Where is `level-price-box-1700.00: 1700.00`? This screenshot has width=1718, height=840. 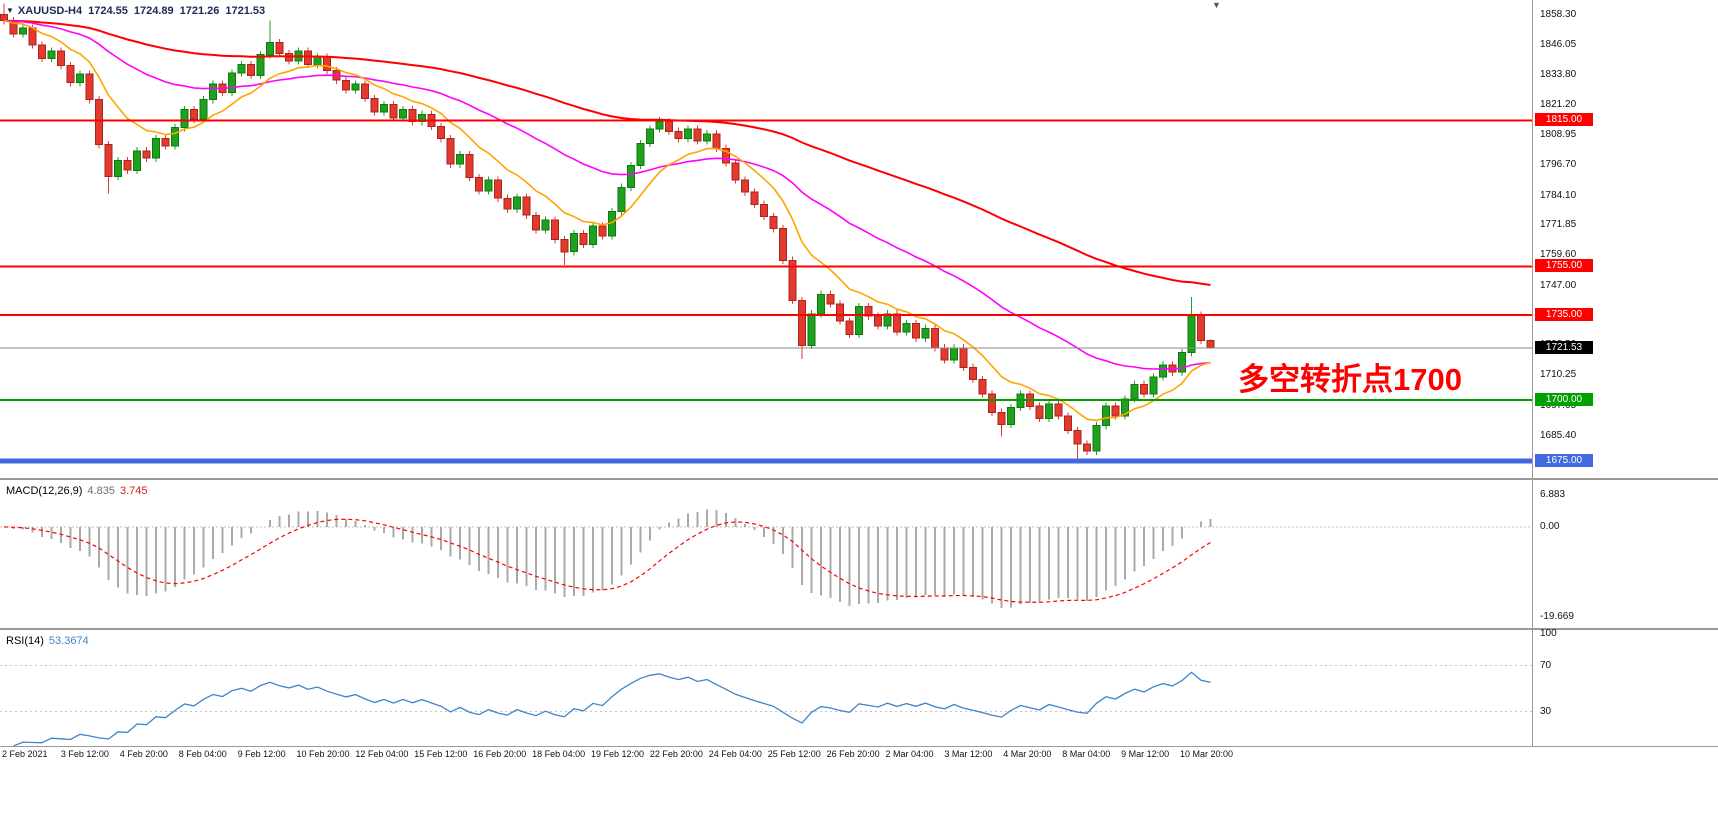
level-price-box-1700.00: 1700.00 is located at coordinates (1564, 400).